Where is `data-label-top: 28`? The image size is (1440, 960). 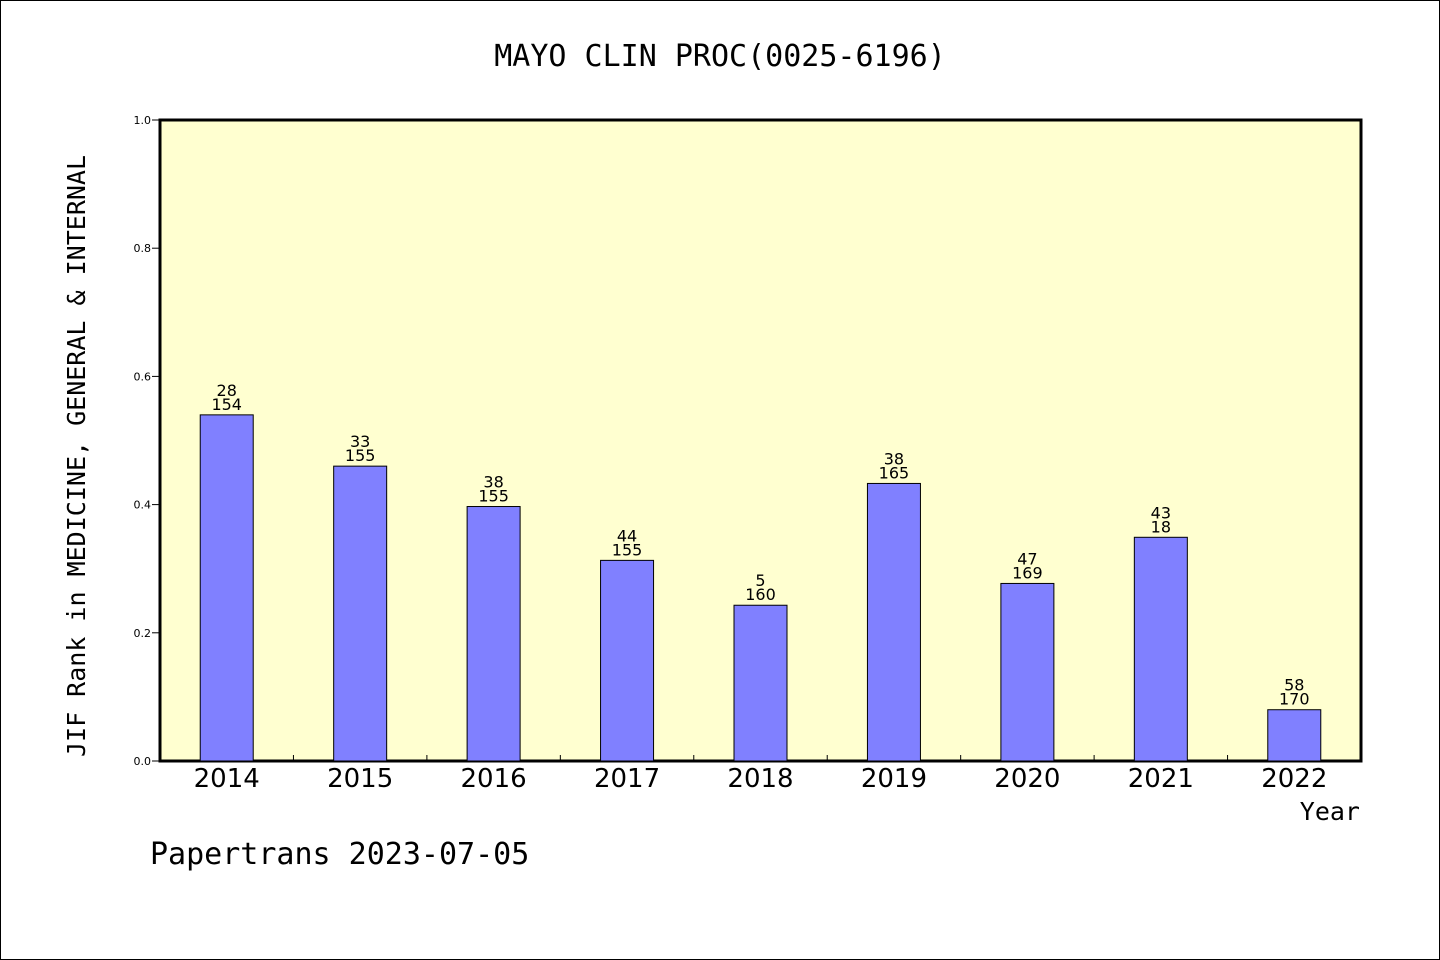 data-label-top: 28 is located at coordinates (227, 390).